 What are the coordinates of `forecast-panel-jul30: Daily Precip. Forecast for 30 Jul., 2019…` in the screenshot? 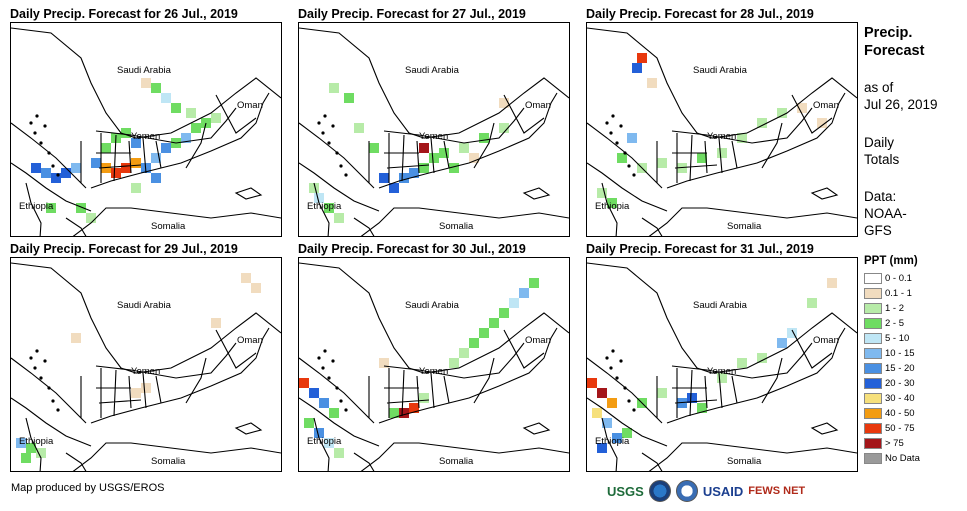 It's located at (434, 357).